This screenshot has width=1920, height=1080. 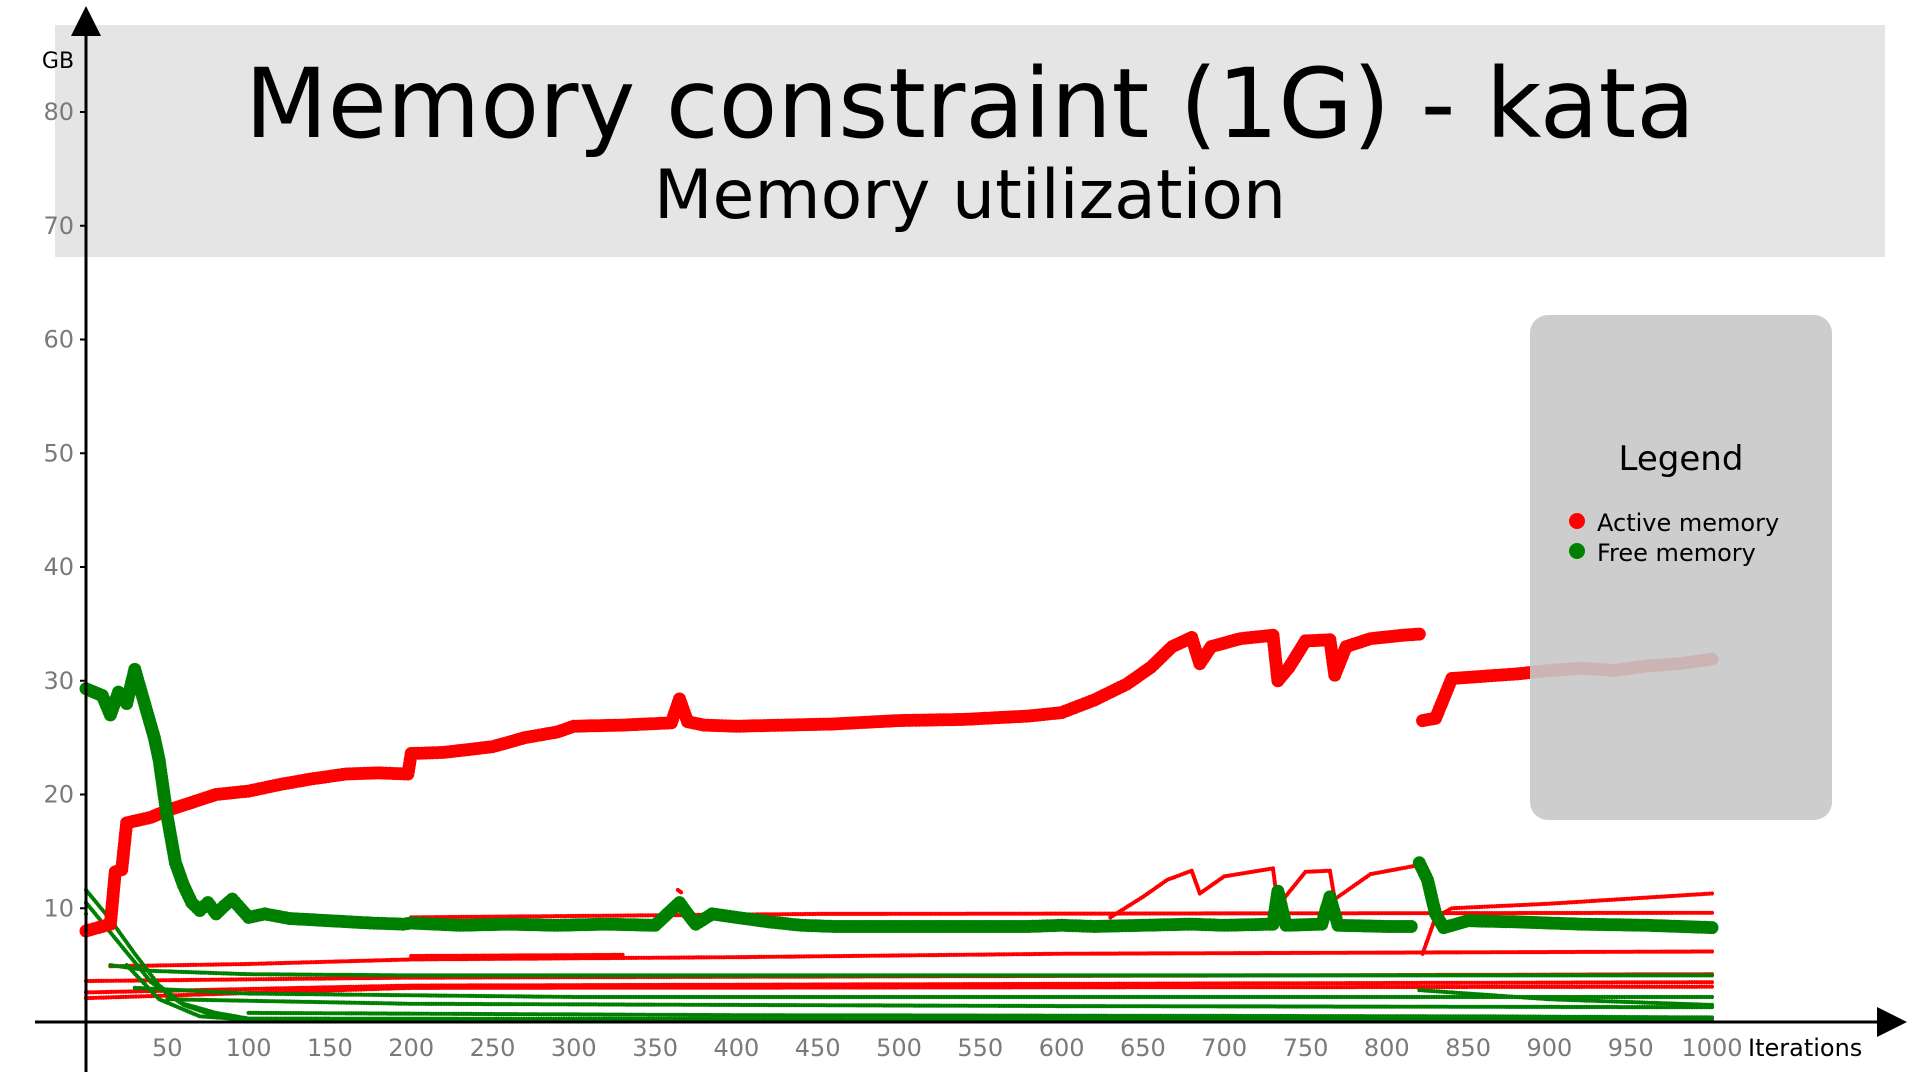 What do you see at coordinates (1062, 1048) in the screenshot?
I see `x-tick-label: 600` at bounding box center [1062, 1048].